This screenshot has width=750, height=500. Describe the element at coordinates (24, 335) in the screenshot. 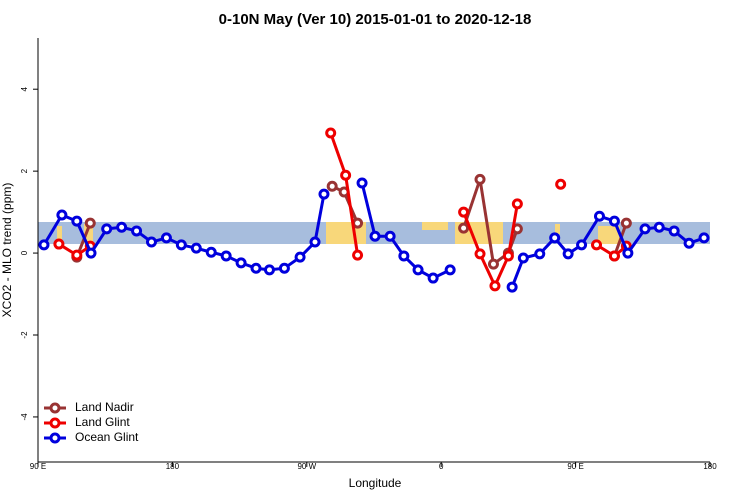

I see `y-tick-label: -2` at that location.